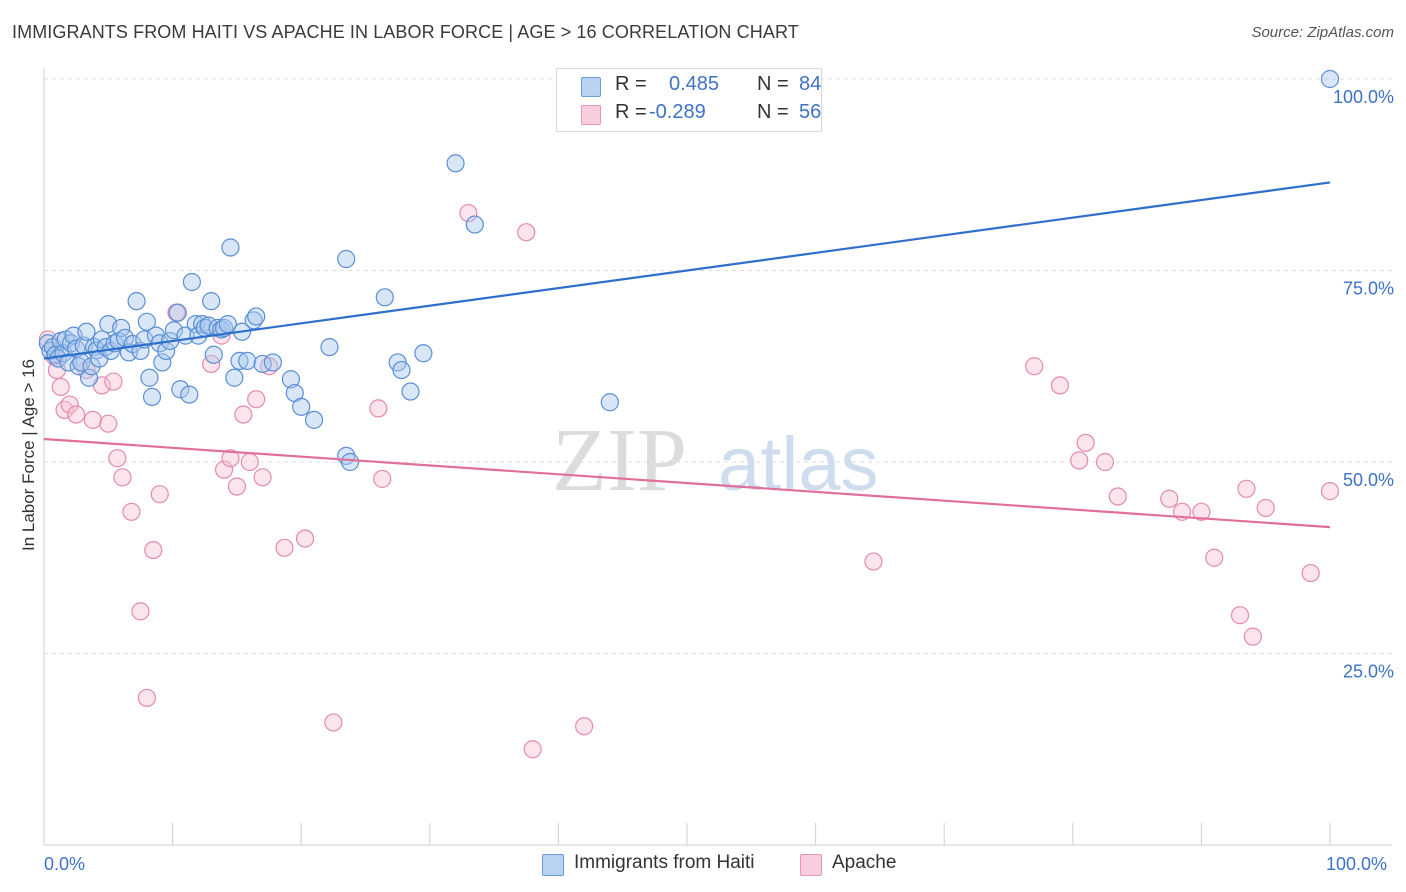  I want to click on watermark-atlas: atlas, so click(798, 464).